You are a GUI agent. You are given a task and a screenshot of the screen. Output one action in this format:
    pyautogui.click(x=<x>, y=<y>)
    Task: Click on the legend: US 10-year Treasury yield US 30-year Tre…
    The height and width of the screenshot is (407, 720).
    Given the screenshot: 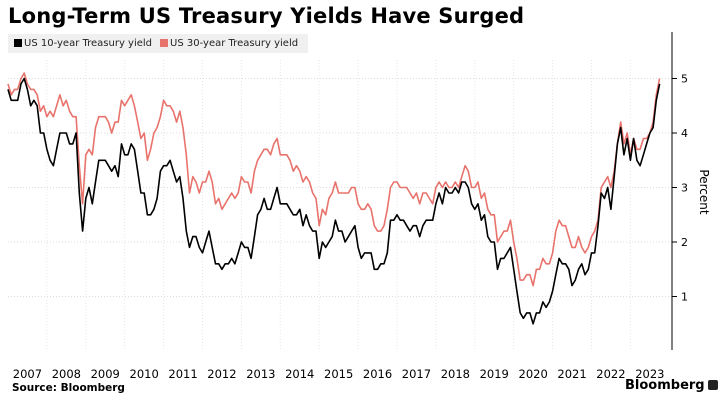 What is the action you would take?
    pyautogui.click(x=158, y=43)
    